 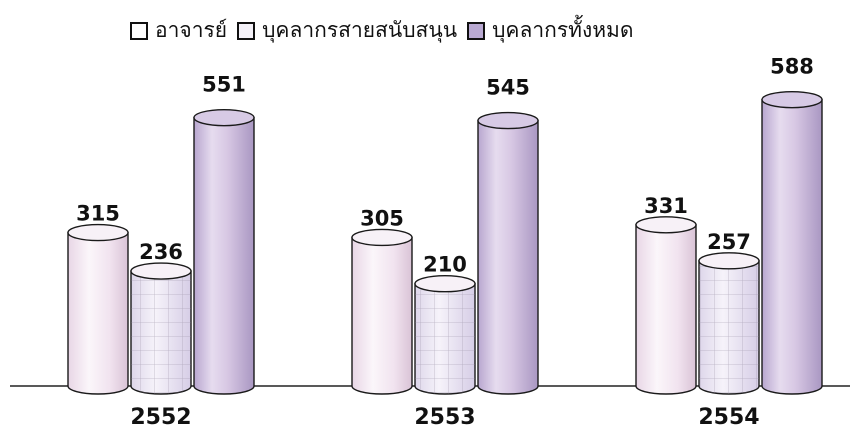 What do you see at coordinates (729, 242) in the screenshot?
I see `data-label-support-staff-2554: 257` at bounding box center [729, 242].